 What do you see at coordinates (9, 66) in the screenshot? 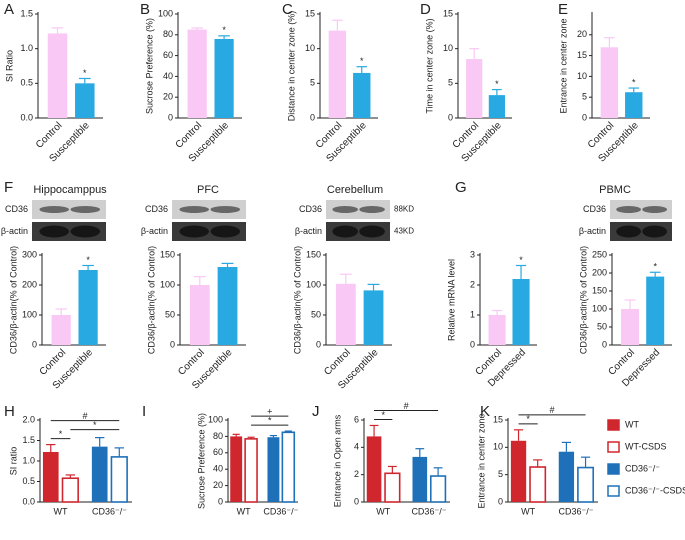
I see `y-axis-label: SI Ratio` at bounding box center [9, 66].